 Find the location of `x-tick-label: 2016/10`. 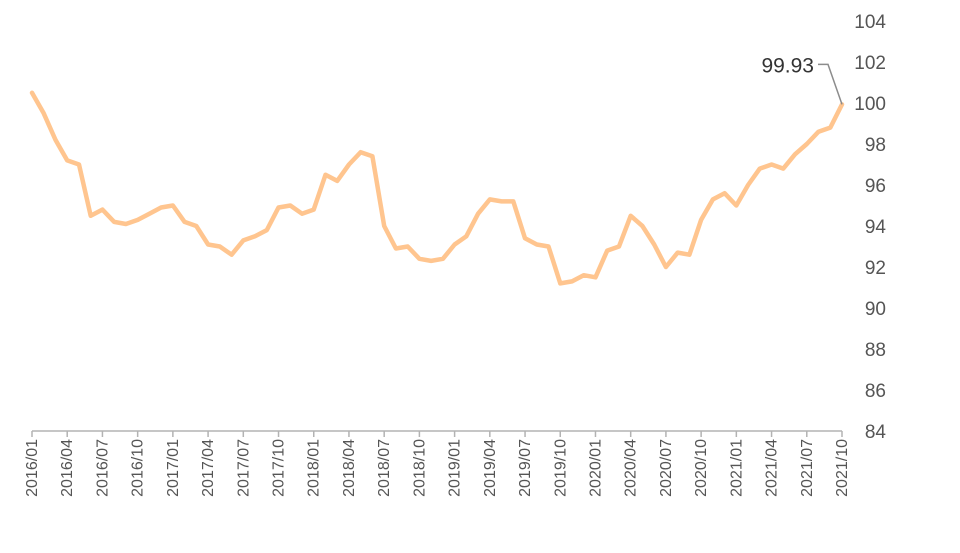

x-tick-label: 2016/10 is located at coordinates (138, 468).